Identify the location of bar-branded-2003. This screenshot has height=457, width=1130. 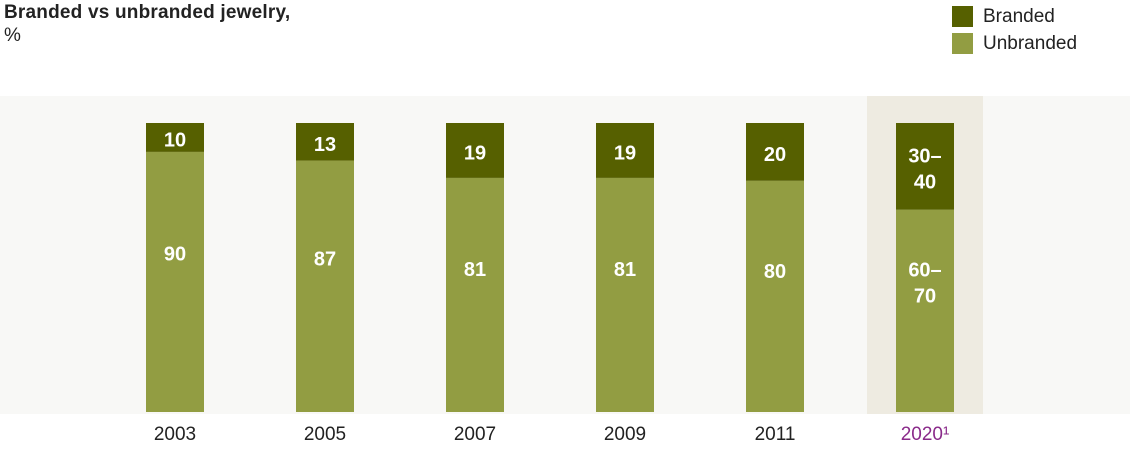
(175, 137).